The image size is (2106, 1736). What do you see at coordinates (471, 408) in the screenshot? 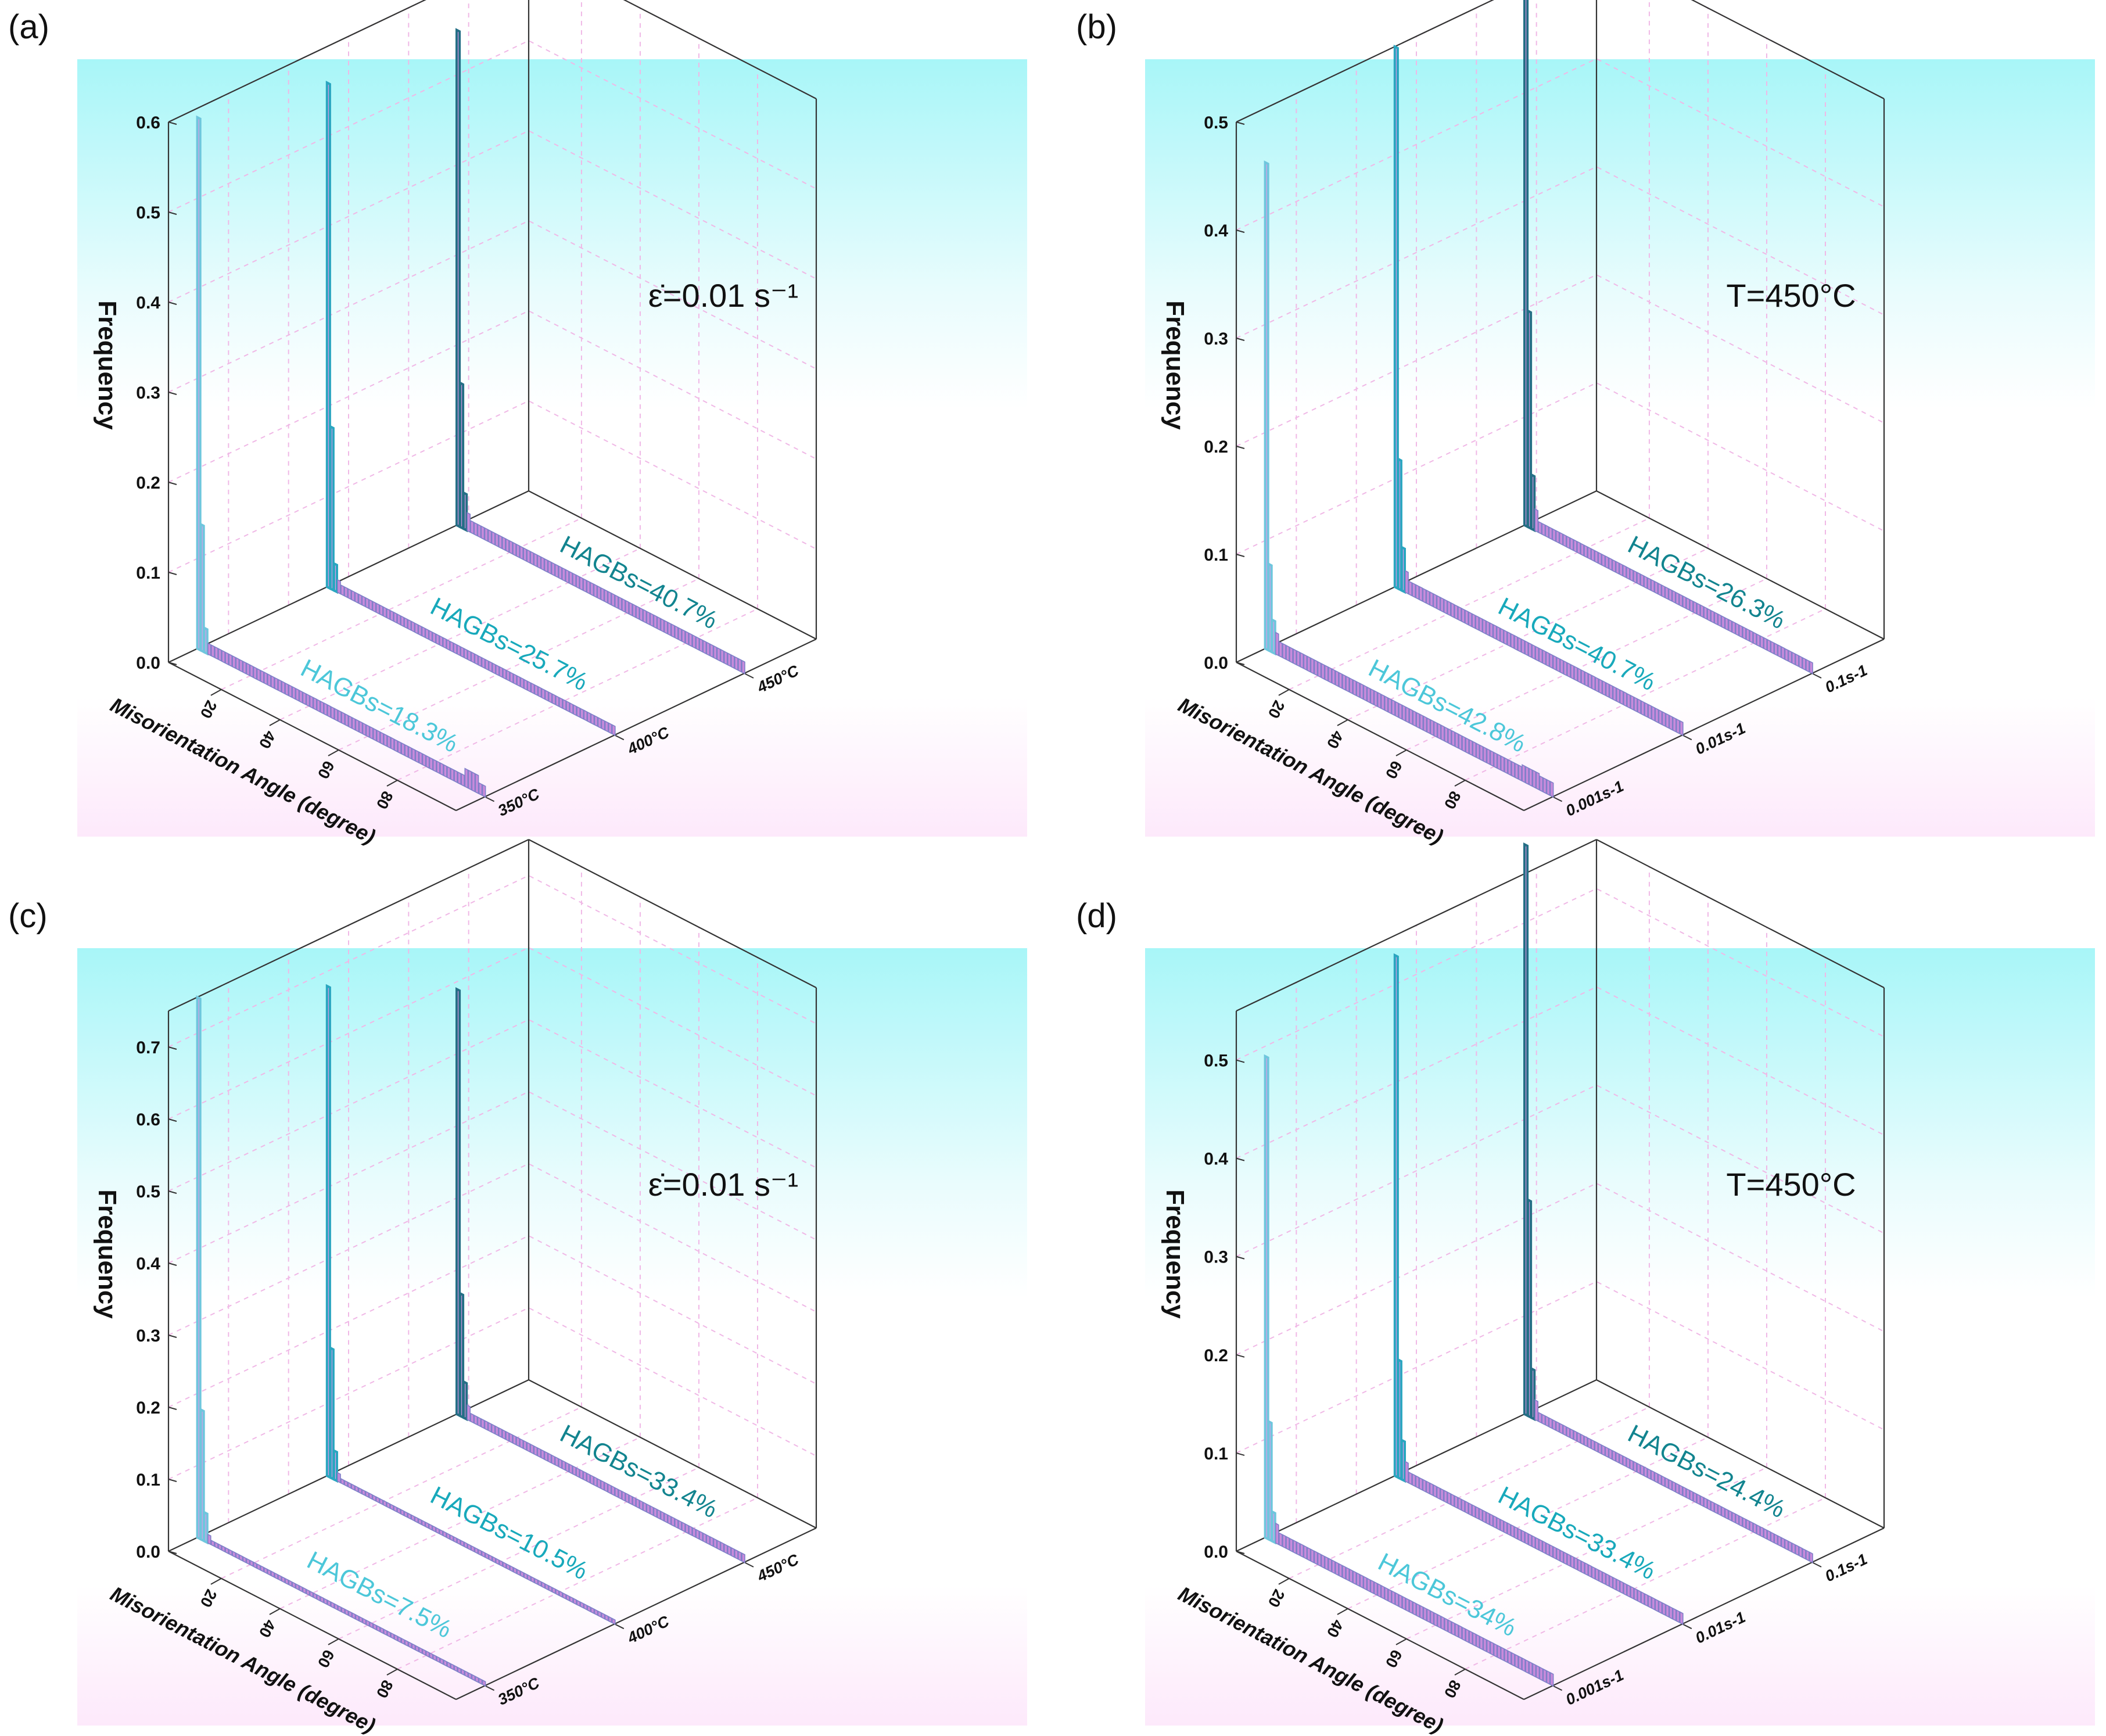
I see `series-400°C` at bounding box center [471, 408].